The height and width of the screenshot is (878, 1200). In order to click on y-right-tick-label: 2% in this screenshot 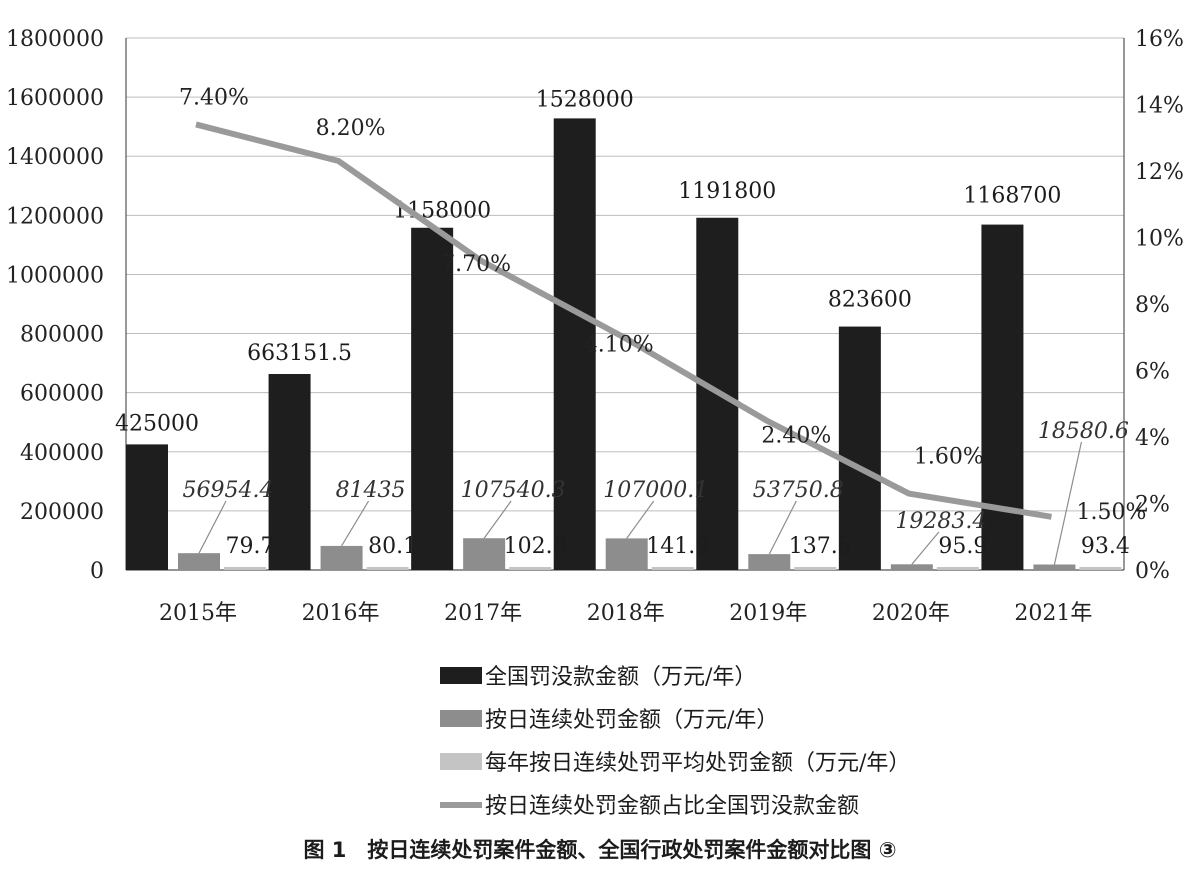, I will do `click(1152, 505)`.